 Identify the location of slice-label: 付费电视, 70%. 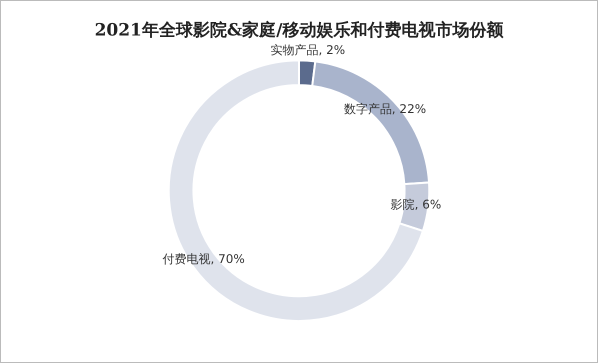
(203, 259).